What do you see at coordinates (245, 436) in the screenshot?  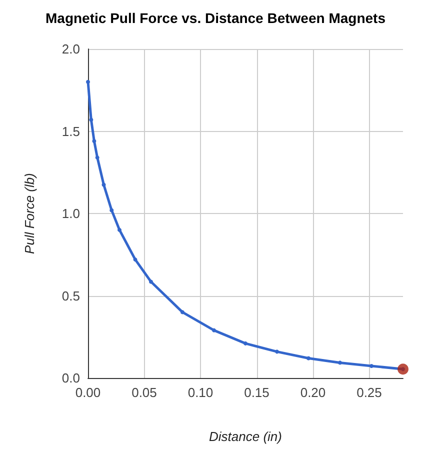 I see `x-axis-title: Distance (in)` at bounding box center [245, 436].